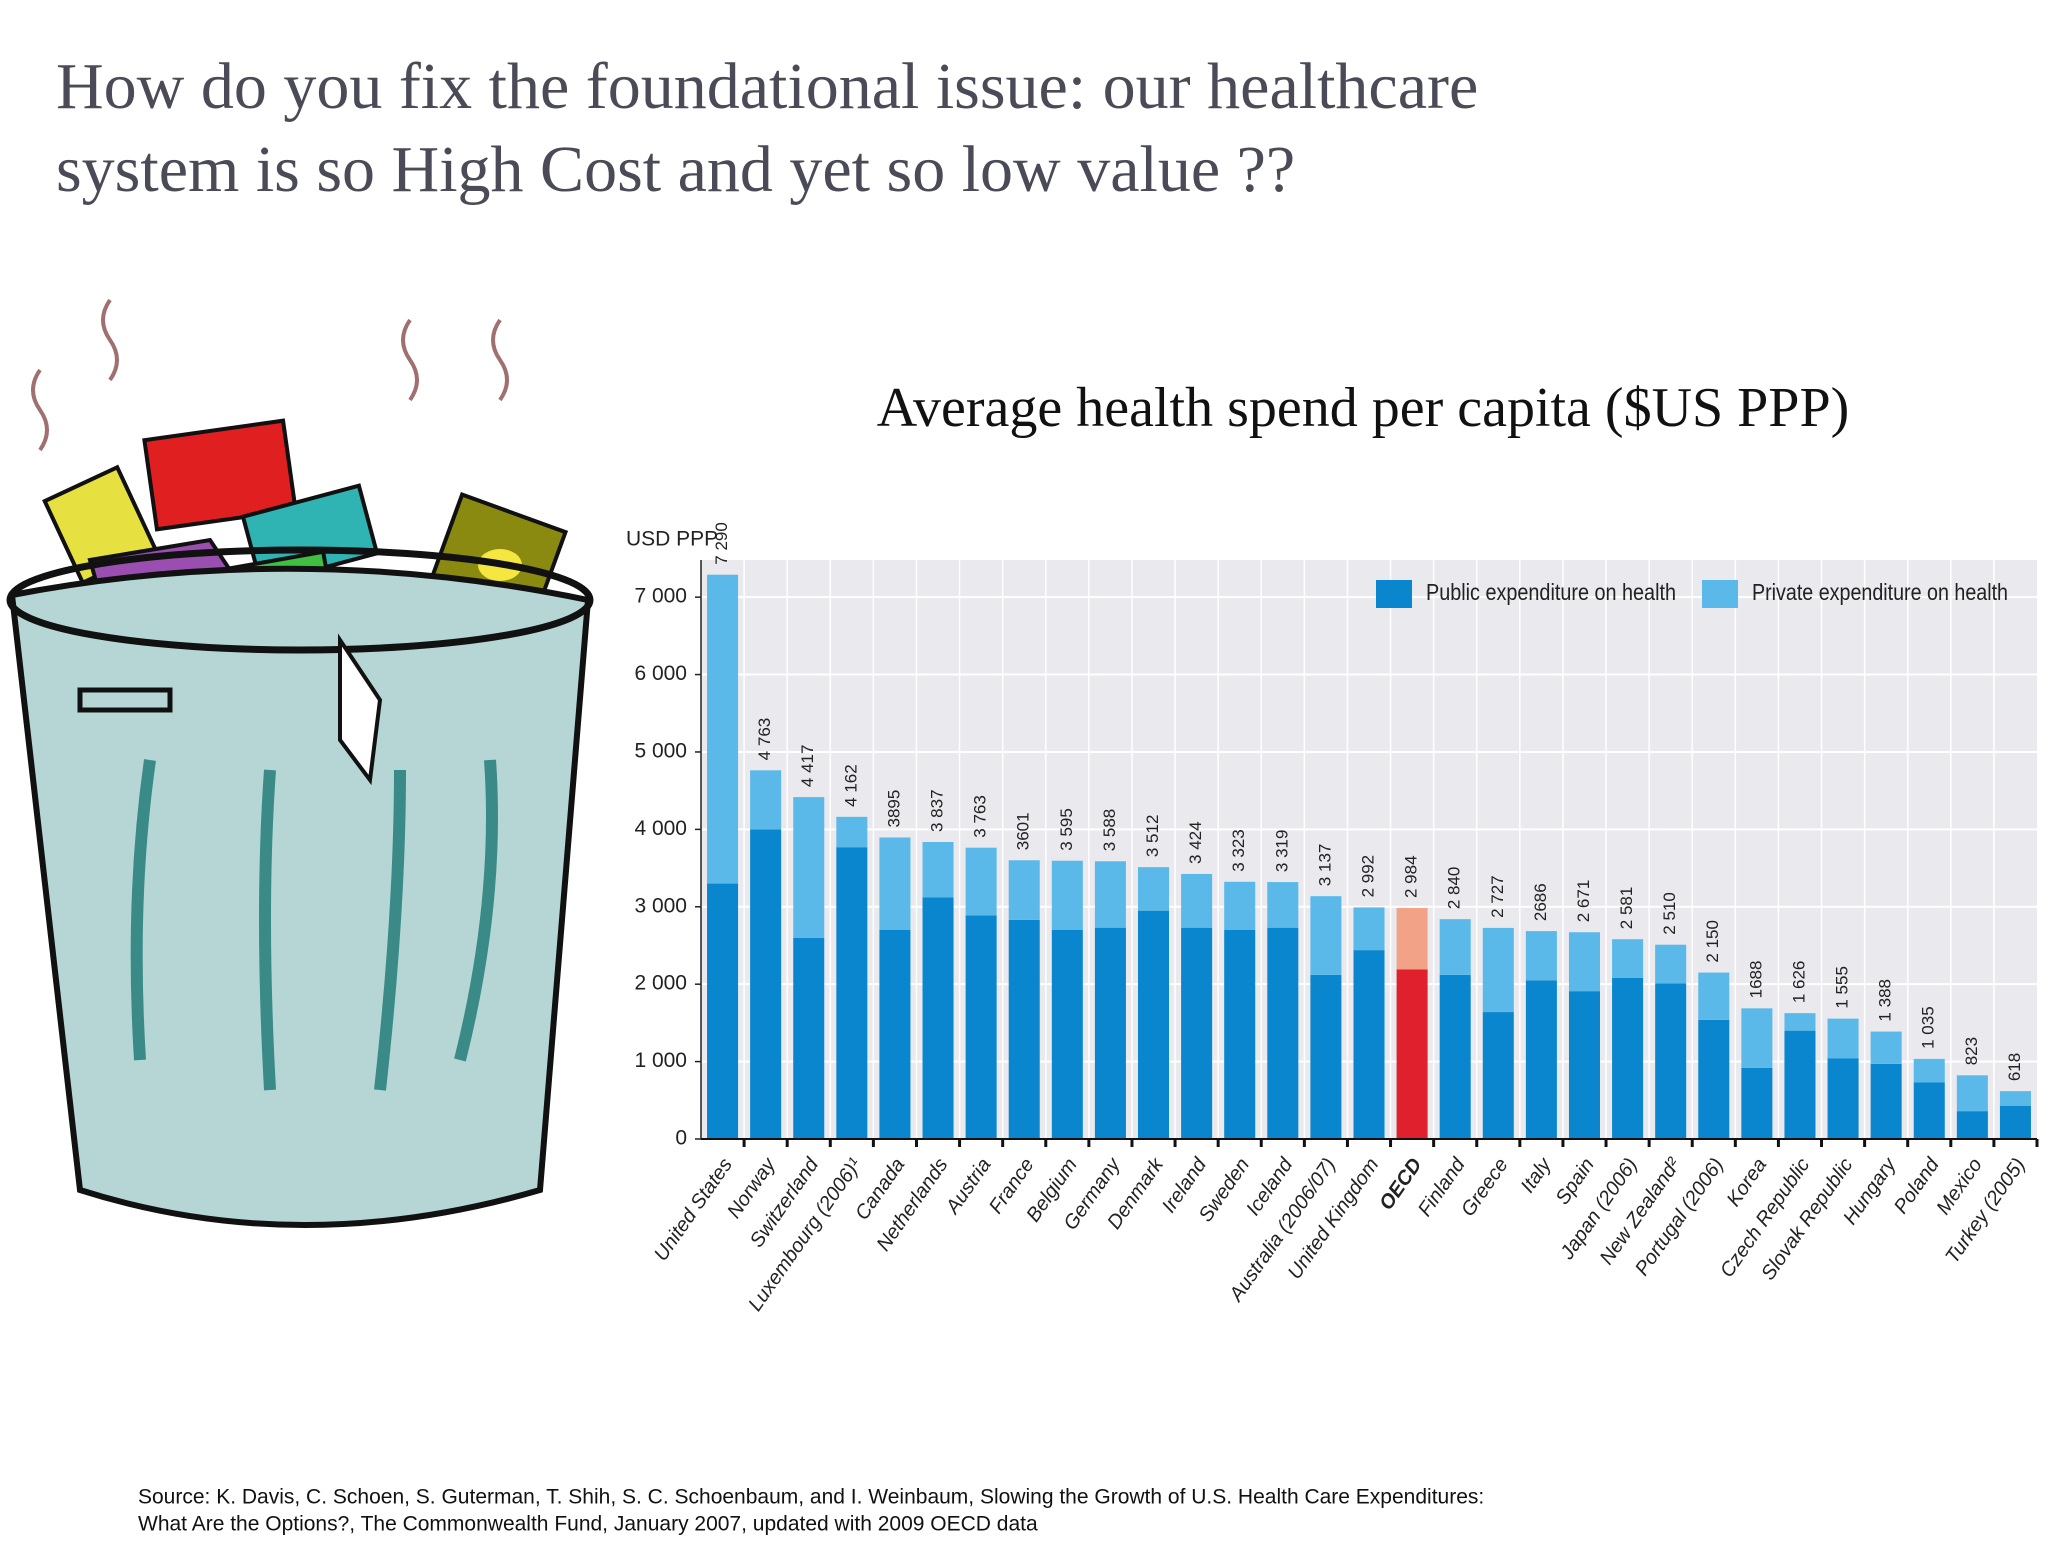 Image resolution: width=2048 pixels, height=1541 pixels. Describe the element at coordinates (2014, 1067) in the screenshot. I see `total-label: 618` at that location.